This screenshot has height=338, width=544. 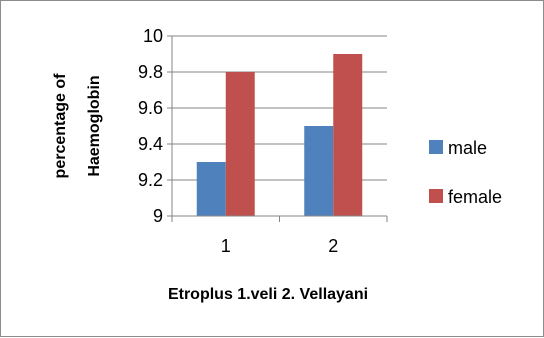 I want to click on legend: male female, so click(x=465, y=172).